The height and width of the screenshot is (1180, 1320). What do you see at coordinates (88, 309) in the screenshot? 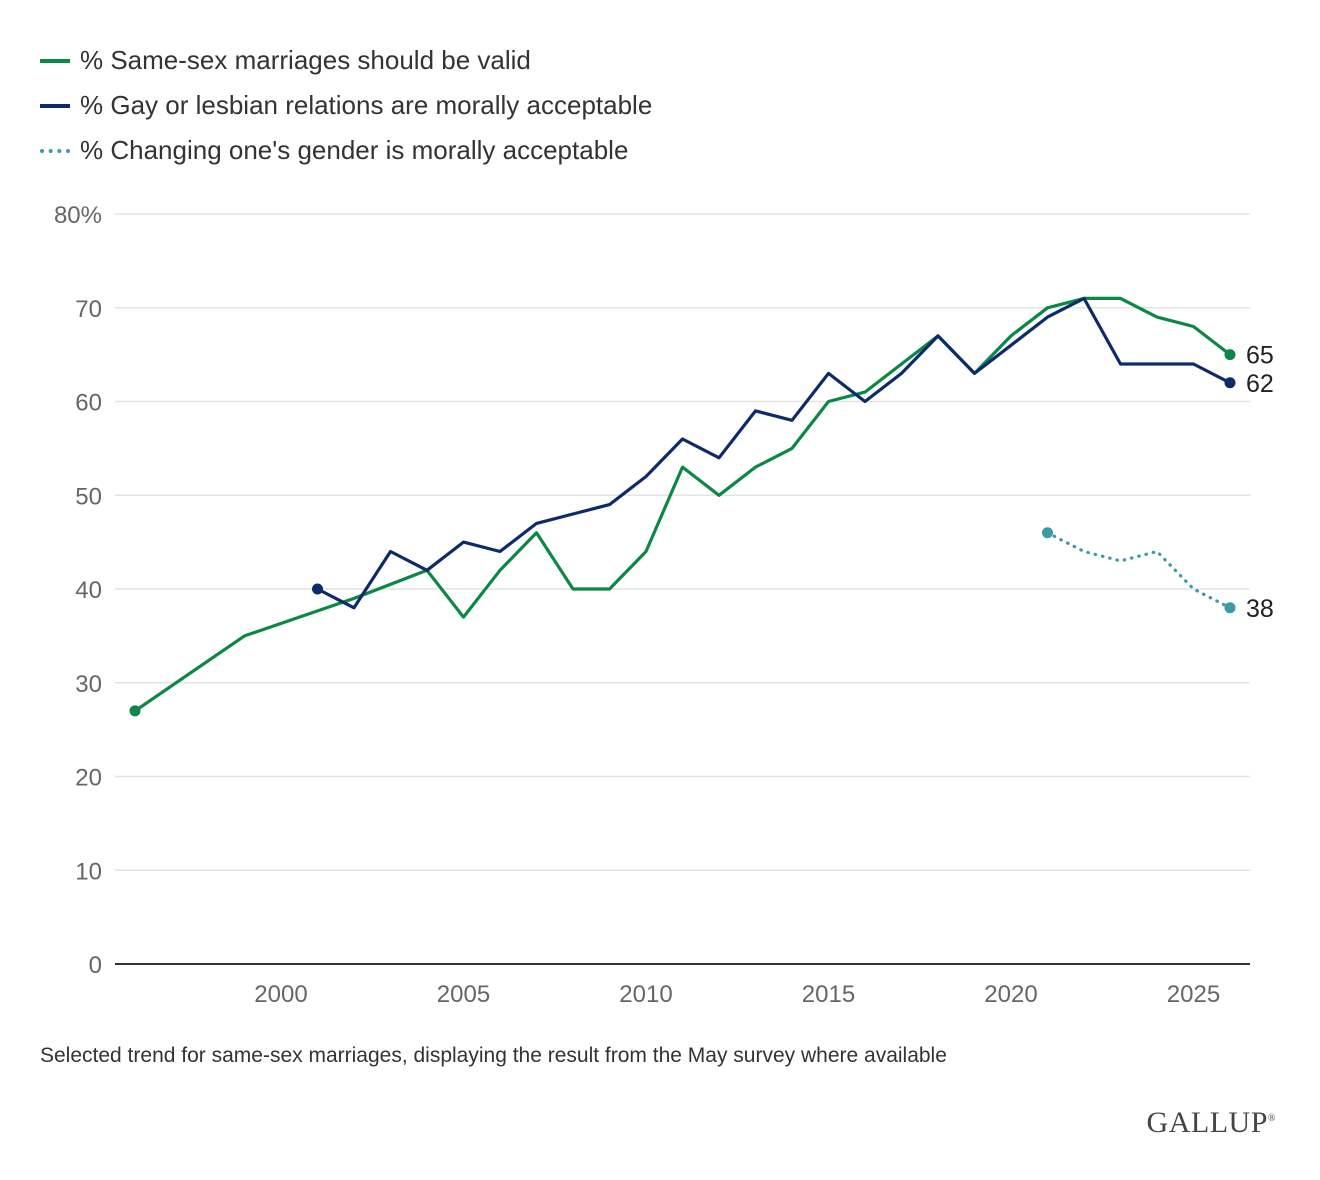
I see `y-tick-label-70: 70` at bounding box center [88, 309].